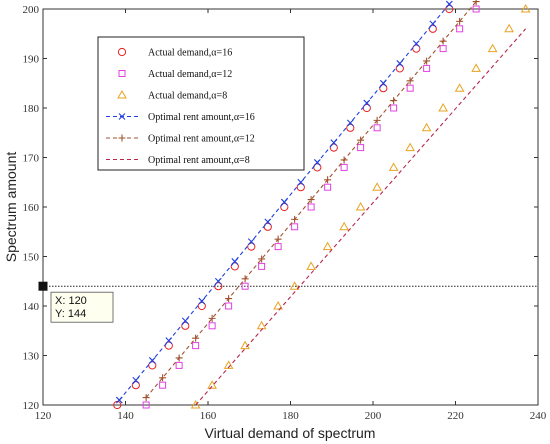  What do you see at coordinates (172, 95) in the screenshot?
I see `legend-entry: Actual demand,α=8` at bounding box center [172, 95].